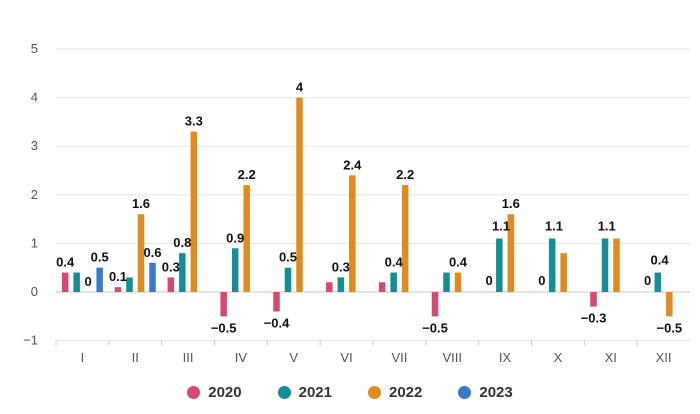  I want to click on bar-2021-XII, so click(658, 282).